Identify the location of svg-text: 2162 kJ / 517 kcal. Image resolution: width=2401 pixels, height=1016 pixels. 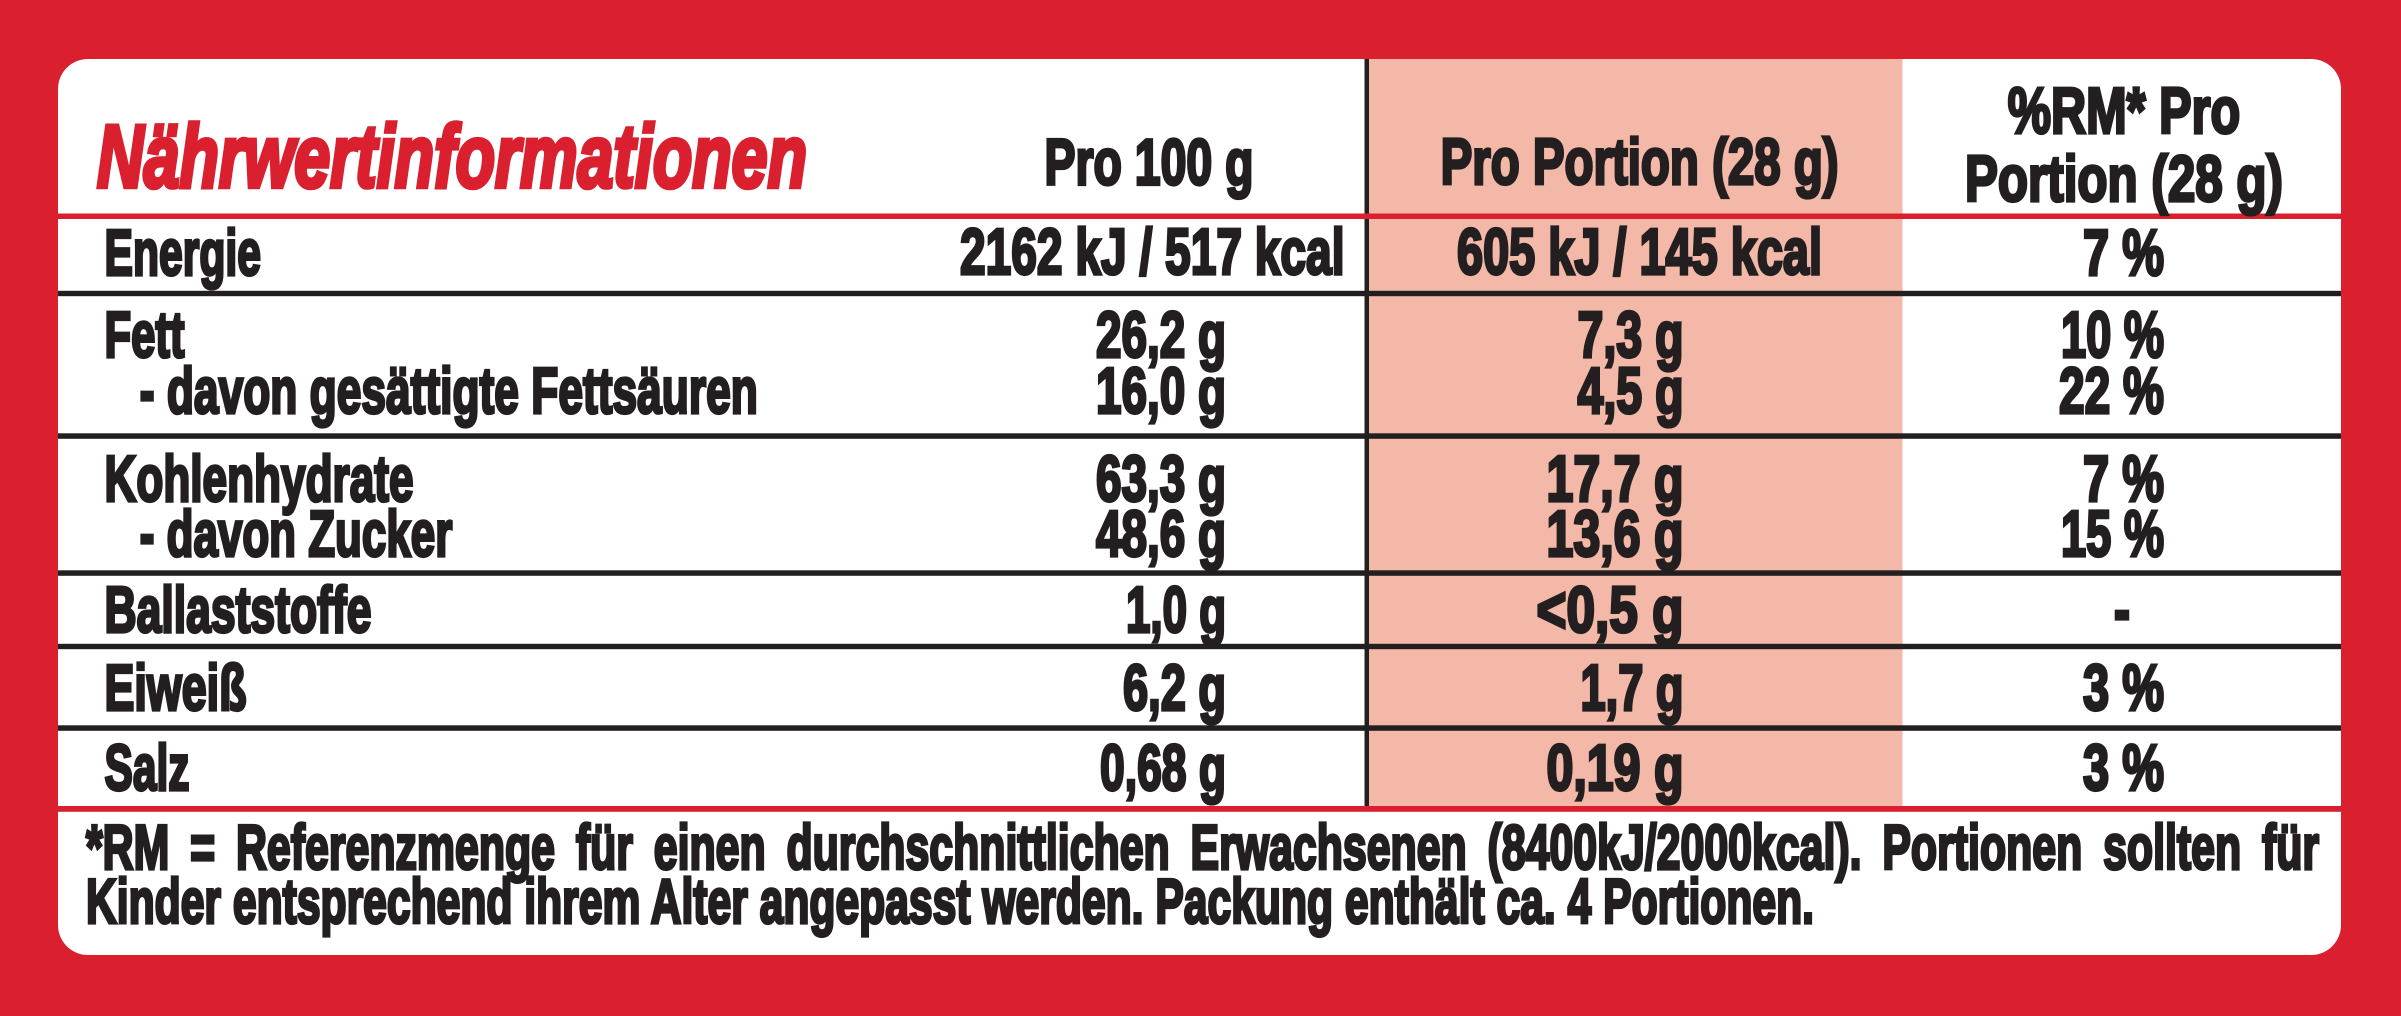
(1152, 251).